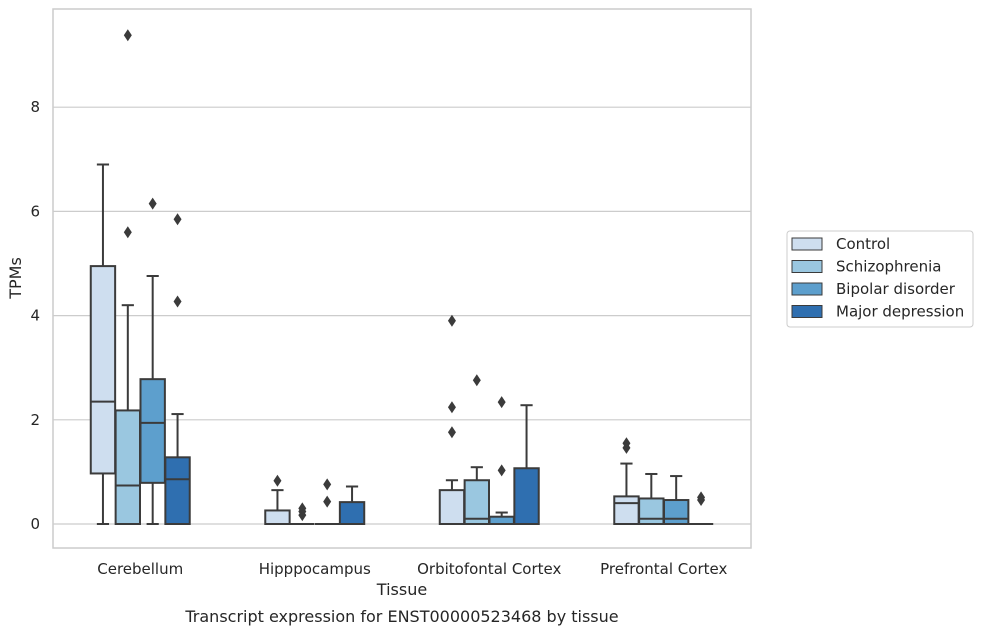  What do you see at coordinates (888, 267) in the screenshot?
I see `legend-label: Schizophrenia` at bounding box center [888, 267].